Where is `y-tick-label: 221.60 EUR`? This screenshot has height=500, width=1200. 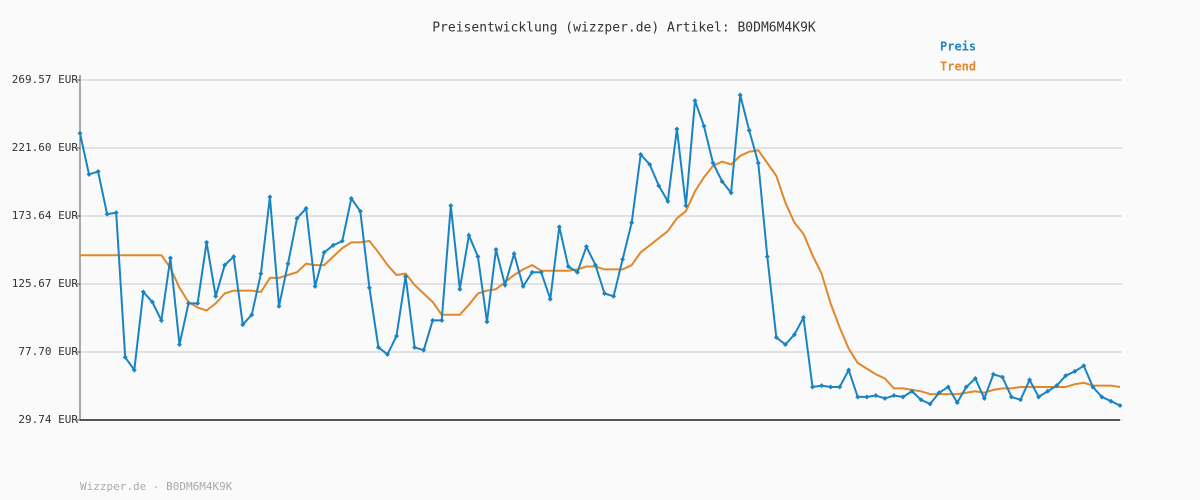
y-tick-label: 221.60 EUR is located at coordinates (45, 147).